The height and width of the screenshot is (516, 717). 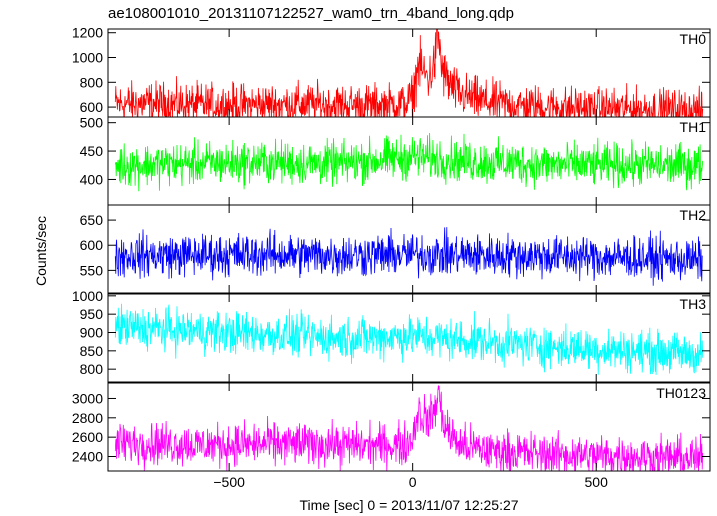 I want to click on series-line-th0, so click(x=409, y=73).